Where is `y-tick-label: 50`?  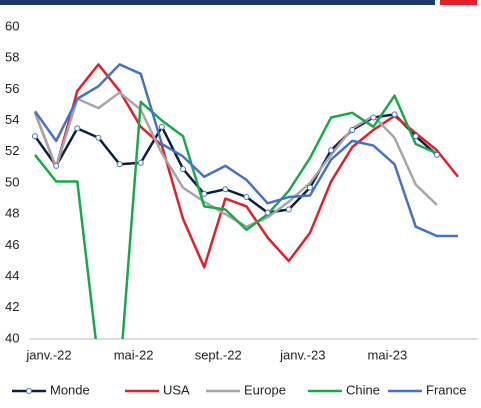 y-tick-label: 50 is located at coordinates (12, 181).